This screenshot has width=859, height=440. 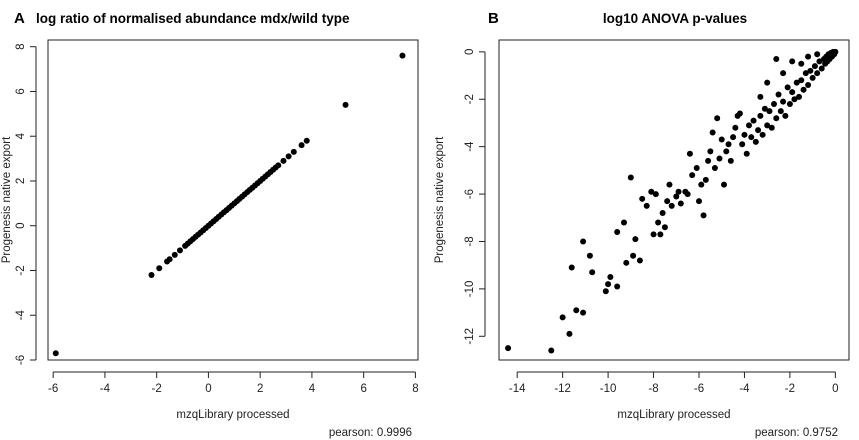 What do you see at coordinates (653, 389) in the screenshot?
I see `x-tick-label: -8` at bounding box center [653, 389].